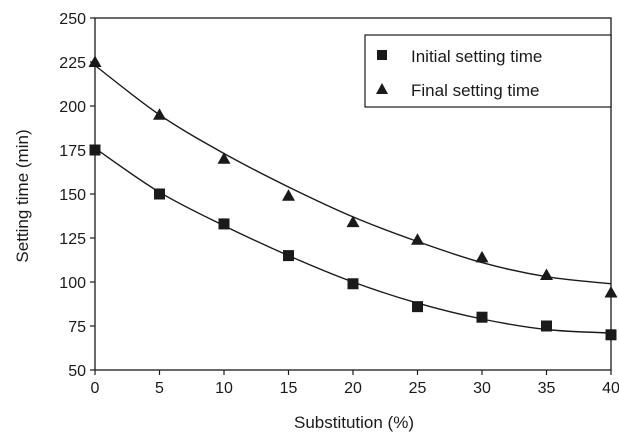 The height and width of the screenshot is (435, 619). What do you see at coordinates (72, 19) in the screenshot?
I see `y-tick-label: 250` at bounding box center [72, 19].